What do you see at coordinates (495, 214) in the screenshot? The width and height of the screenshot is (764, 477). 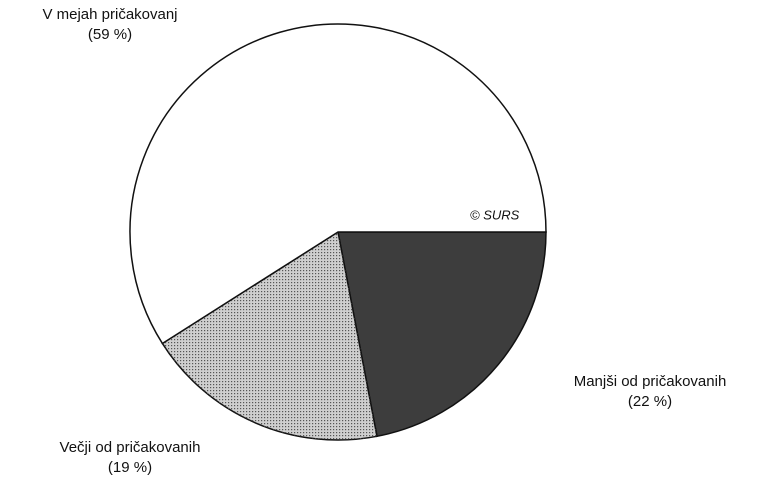 I see `annotation: © SURS` at bounding box center [495, 214].